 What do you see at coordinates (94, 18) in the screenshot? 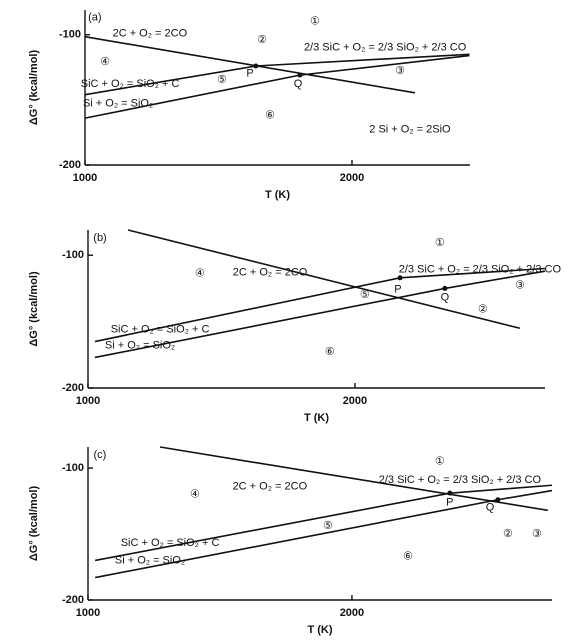
I see `annotation: (a)` at bounding box center [94, 18].